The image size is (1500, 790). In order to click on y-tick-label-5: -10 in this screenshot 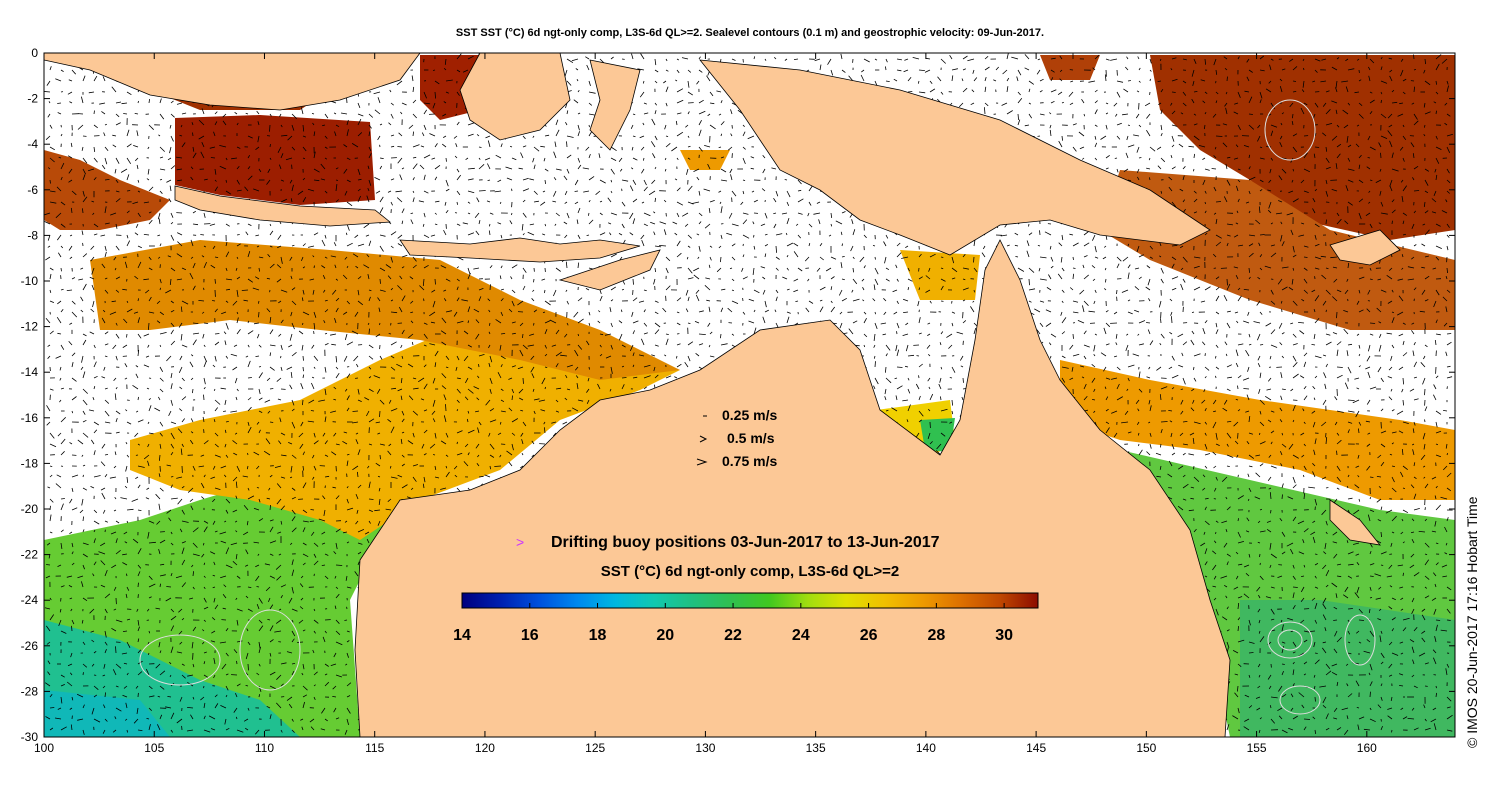, I will do `click(30, 281)`.